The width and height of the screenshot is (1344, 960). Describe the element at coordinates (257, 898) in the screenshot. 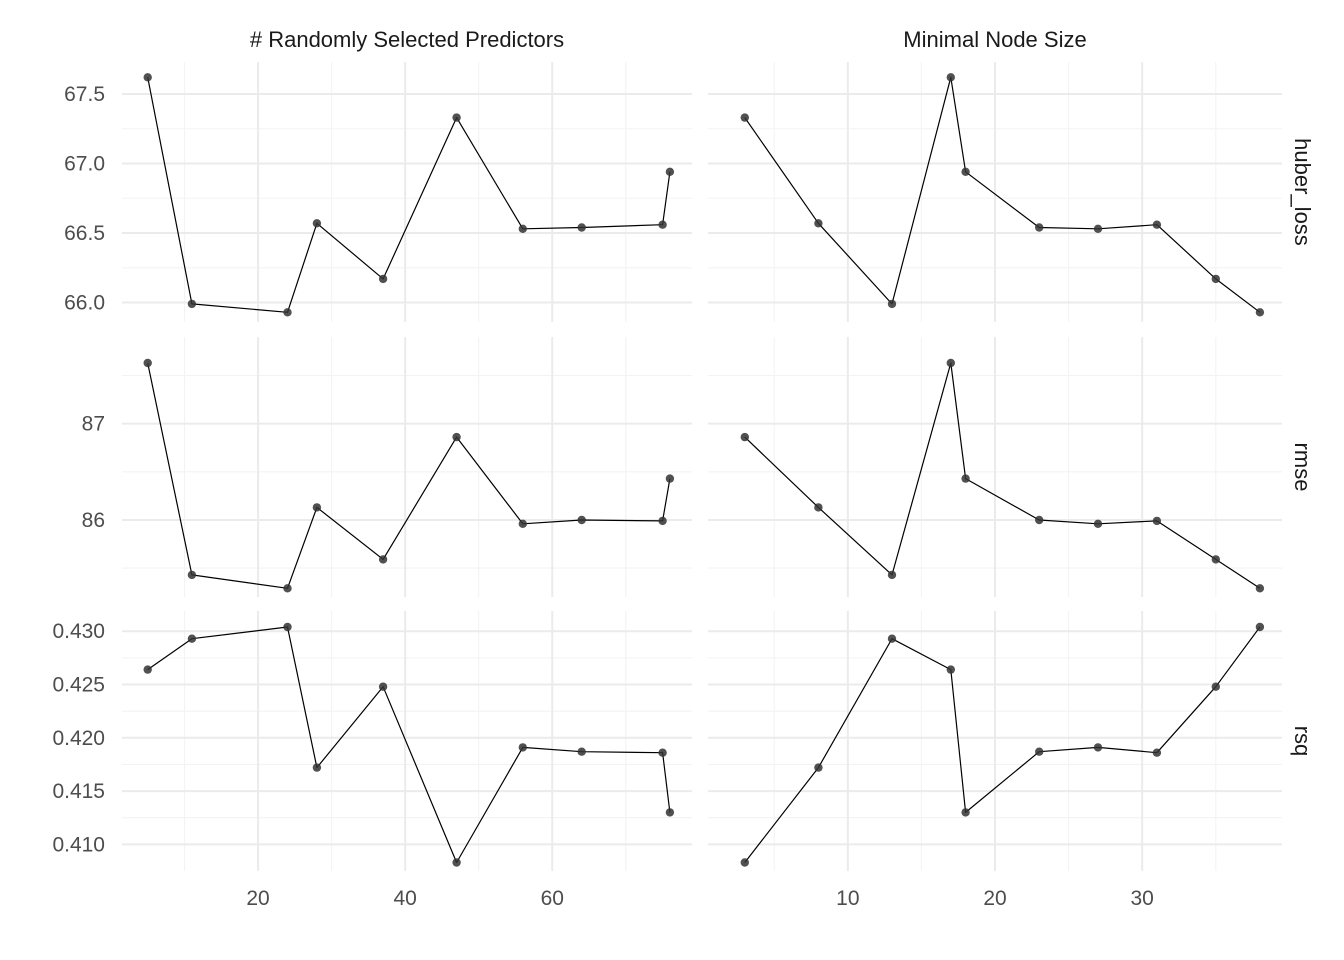

I see `x-tick-label-randomly-selected-predictors: 20` at that location.